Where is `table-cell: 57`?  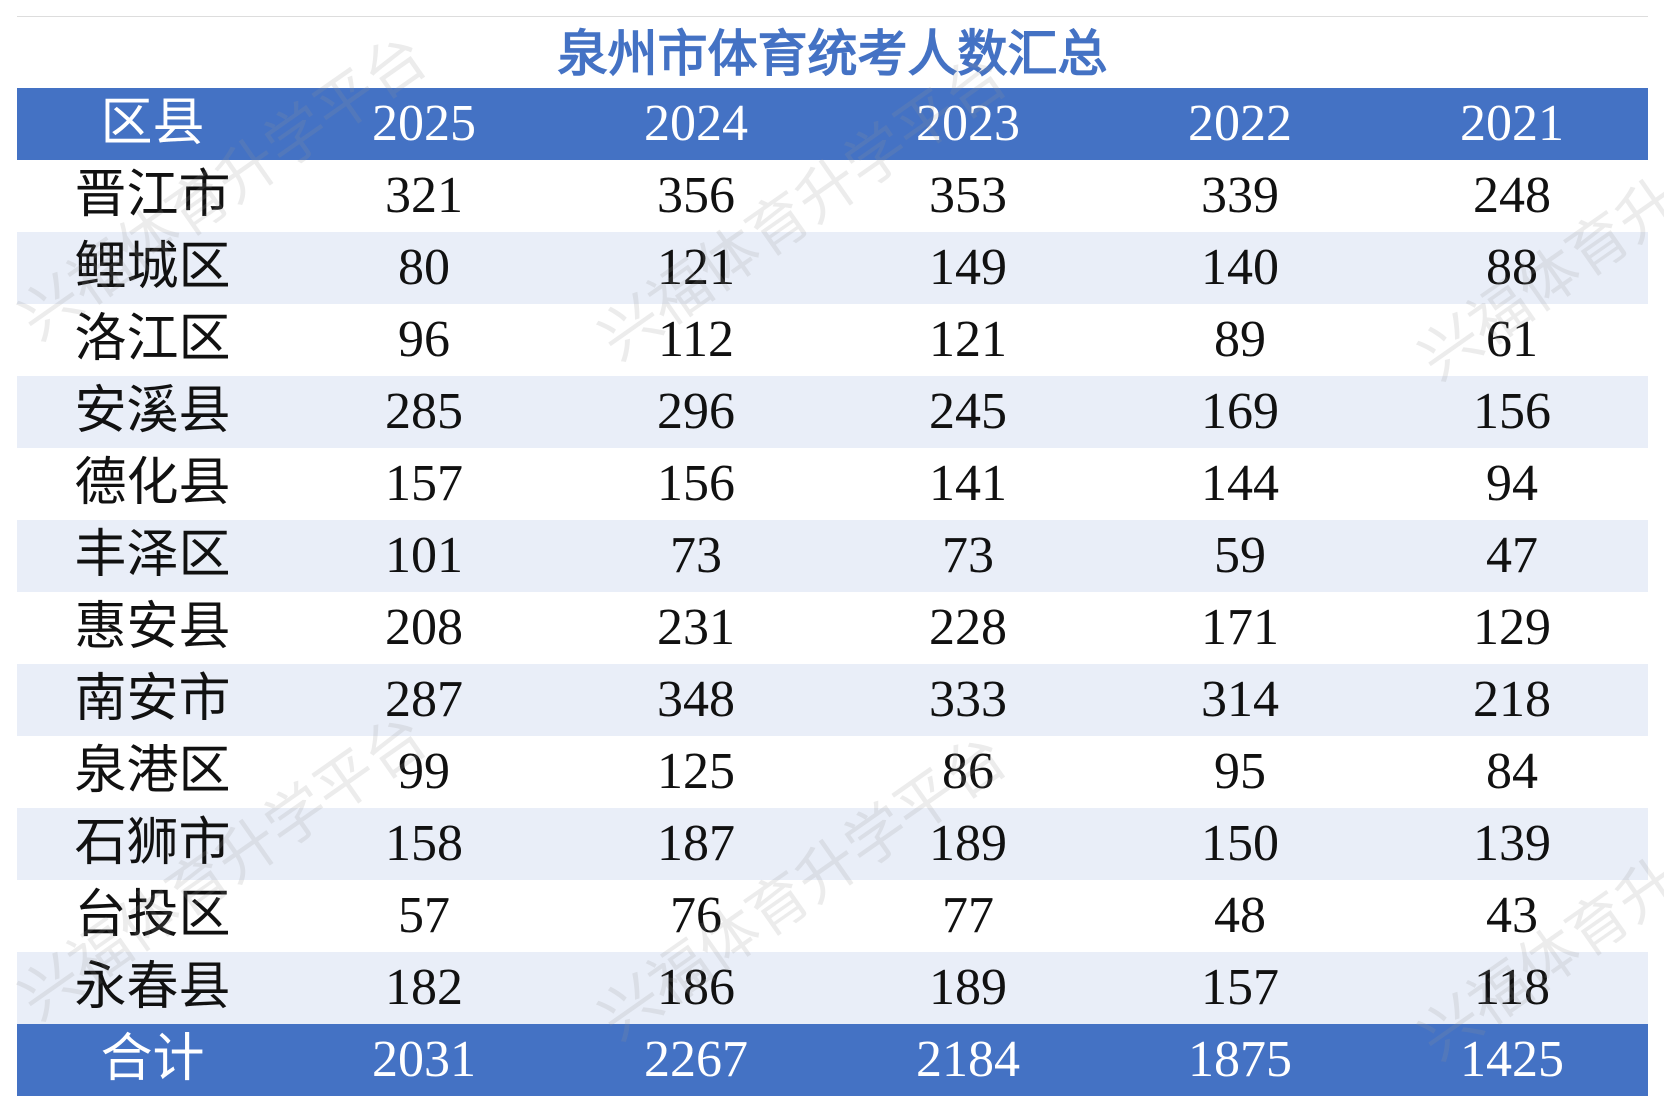
table-cell: 57 is located at coordinates (424, 915).